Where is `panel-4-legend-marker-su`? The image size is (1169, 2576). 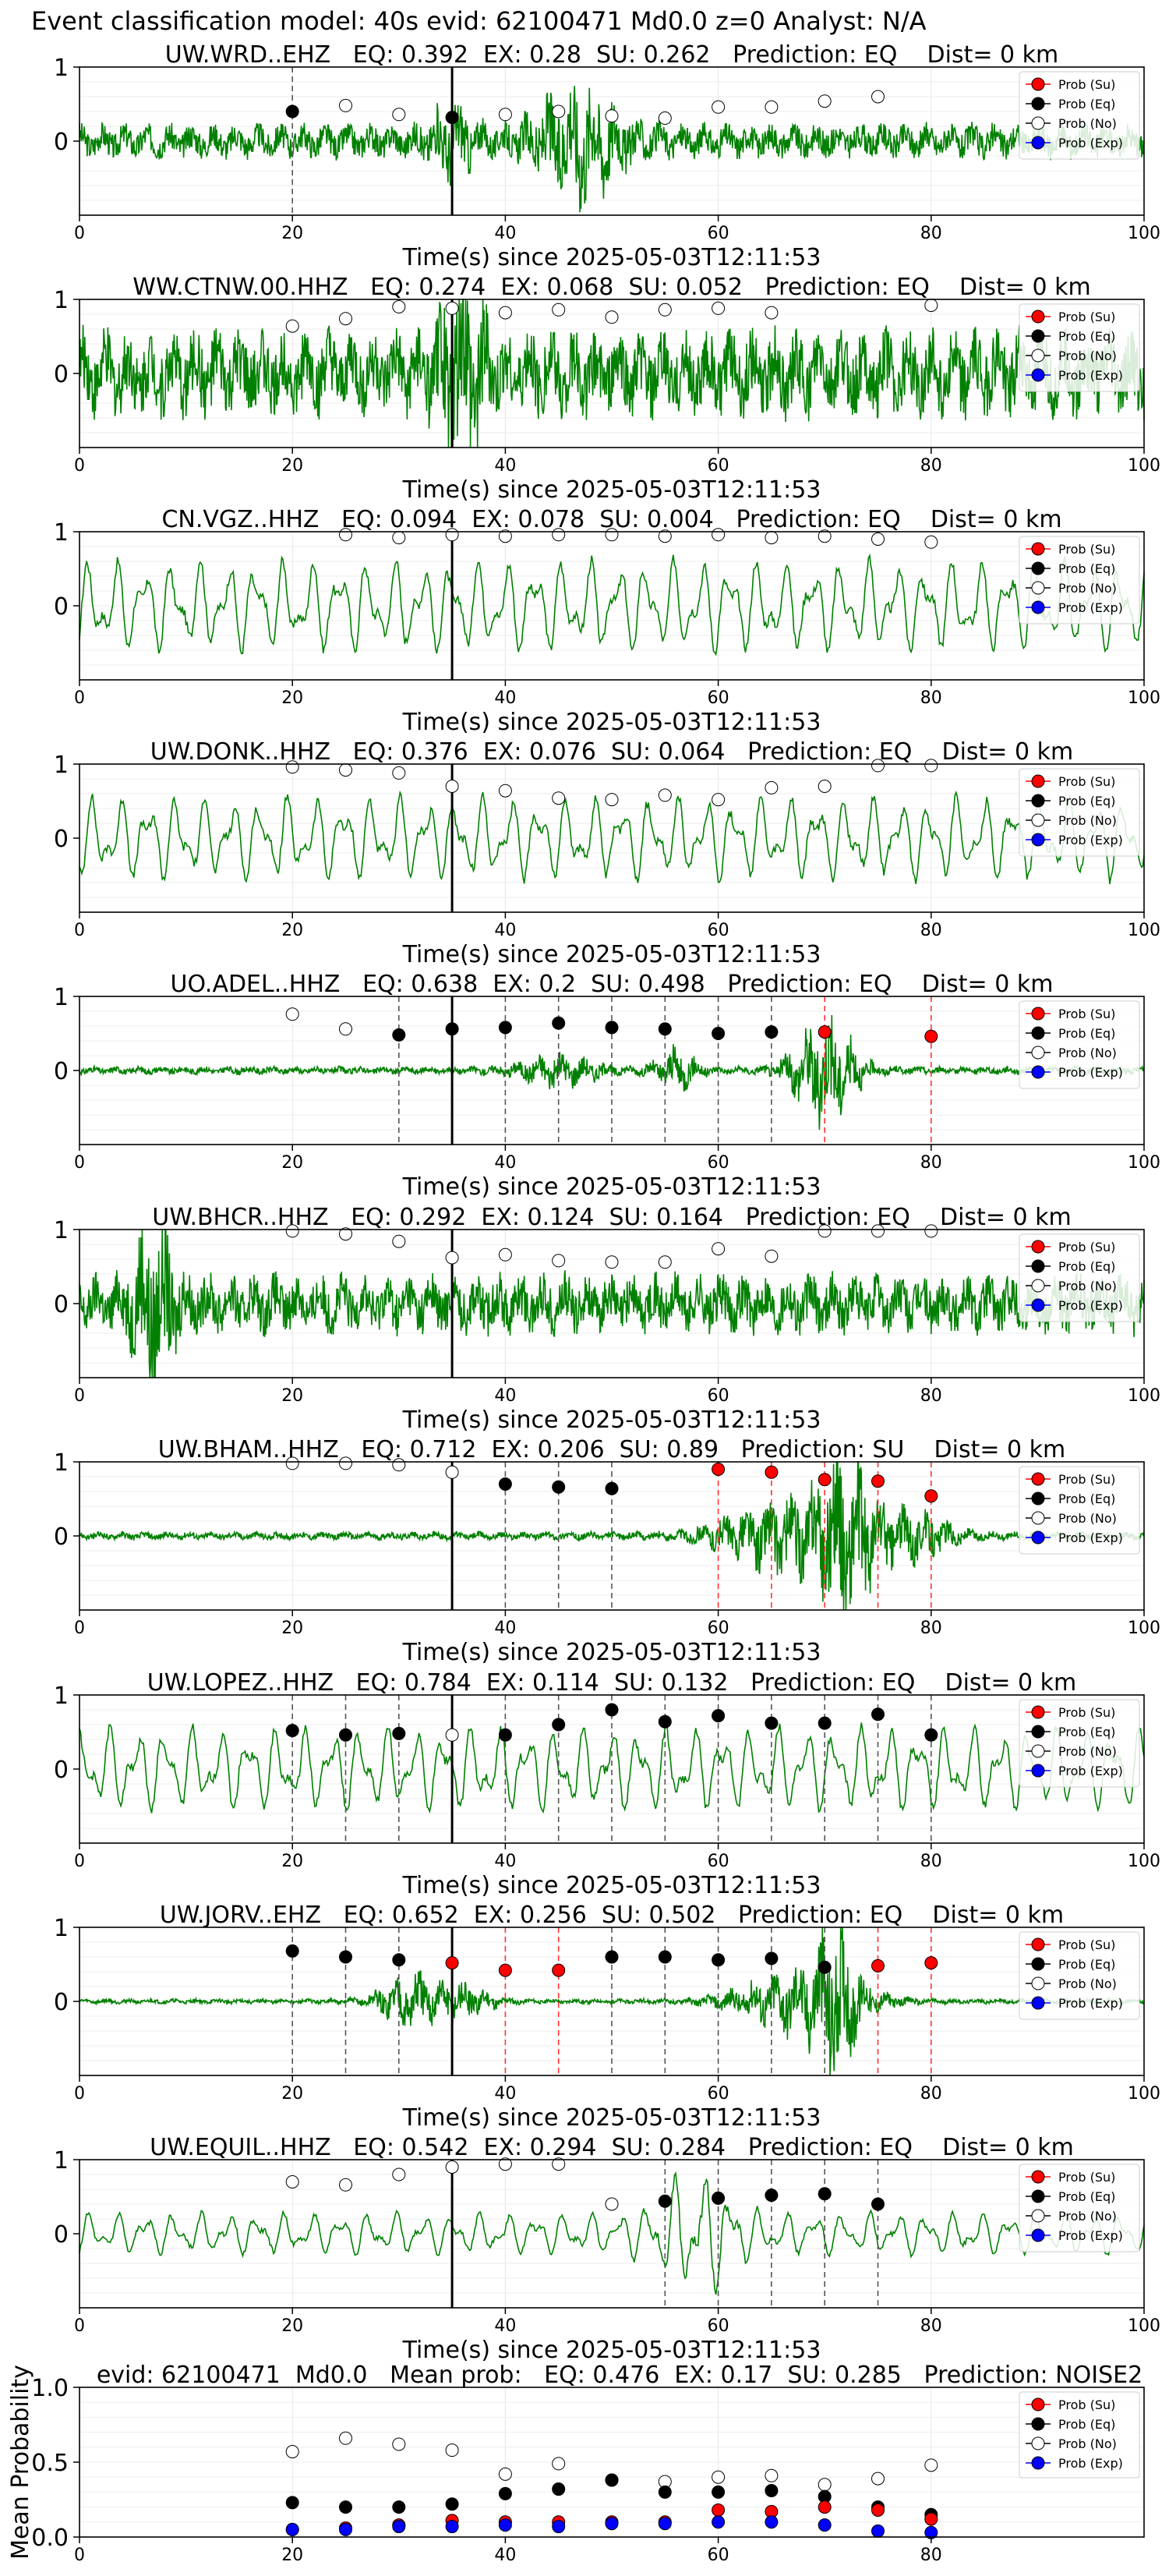 panel-4-legend-marker-su is located at coordinates (1038, 781).